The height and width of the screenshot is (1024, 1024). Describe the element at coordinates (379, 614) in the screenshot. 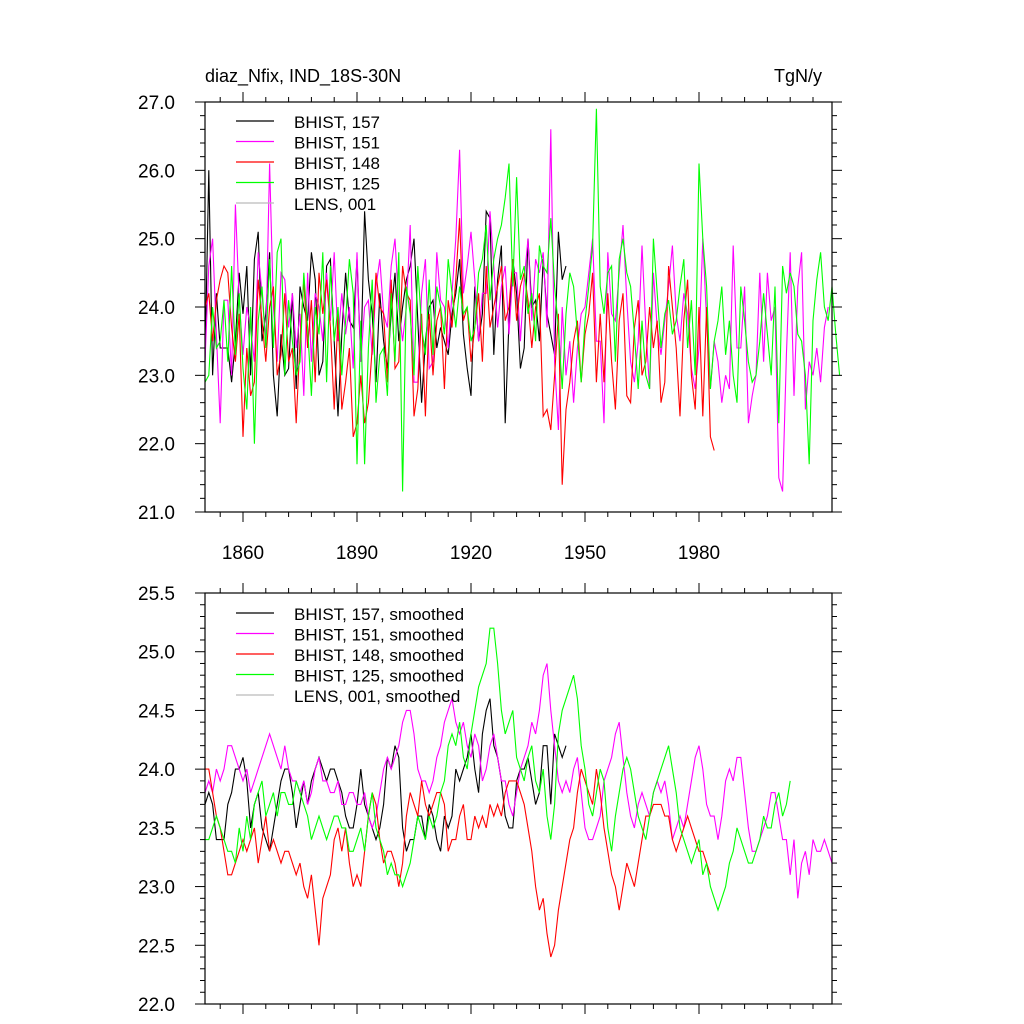

I see `bottom-legend-label-0: BHIST, 157, smoothed` at that location.